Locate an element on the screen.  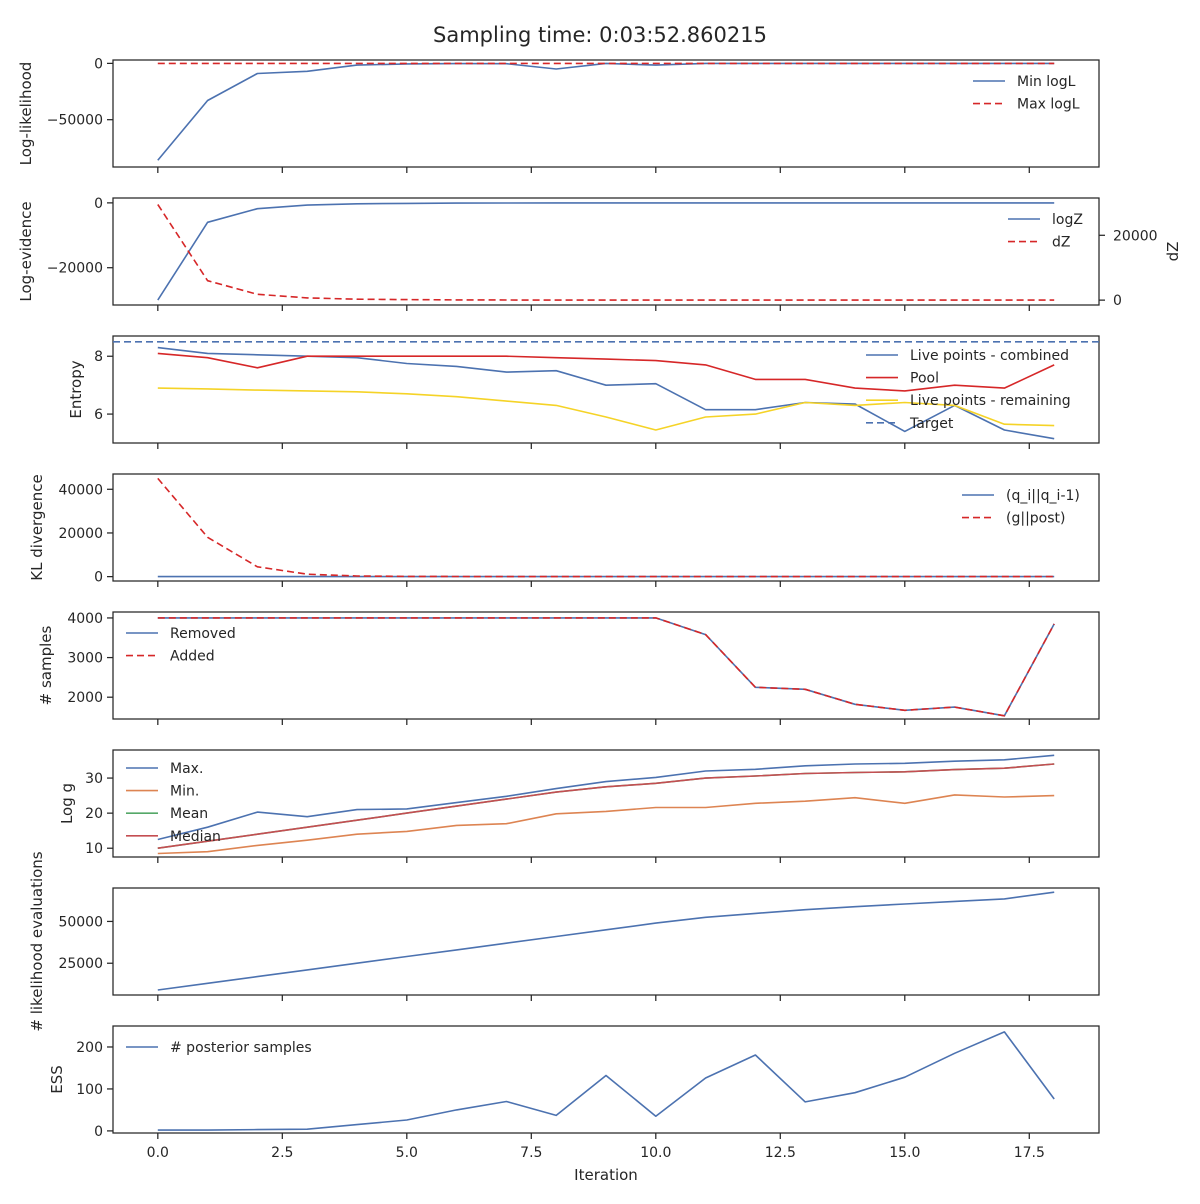
x-axis-label: Iteration is located at coordinates (606, 1175).